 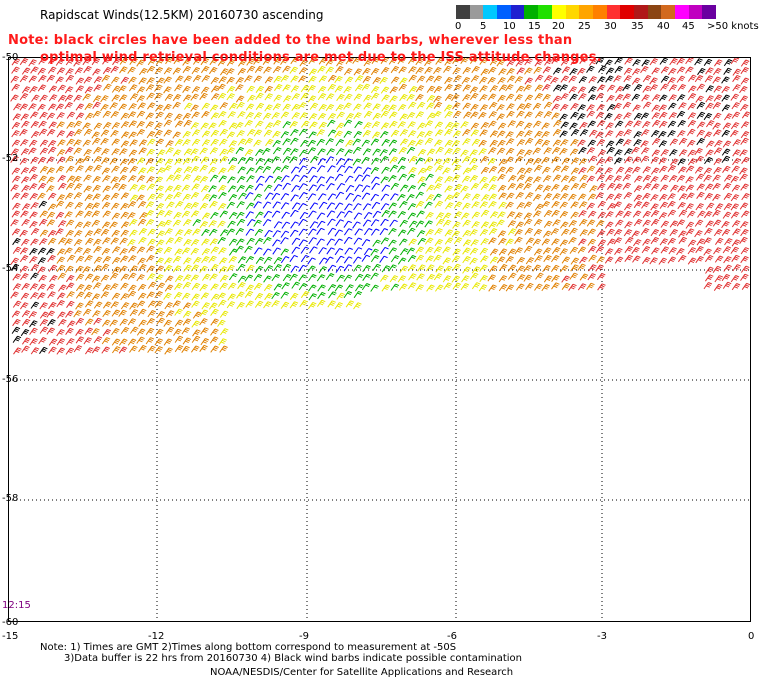 What do you see at coordinates (637, 26) in the screenshot?
I see `legend-label: 35` at bounding box center [637, 26].